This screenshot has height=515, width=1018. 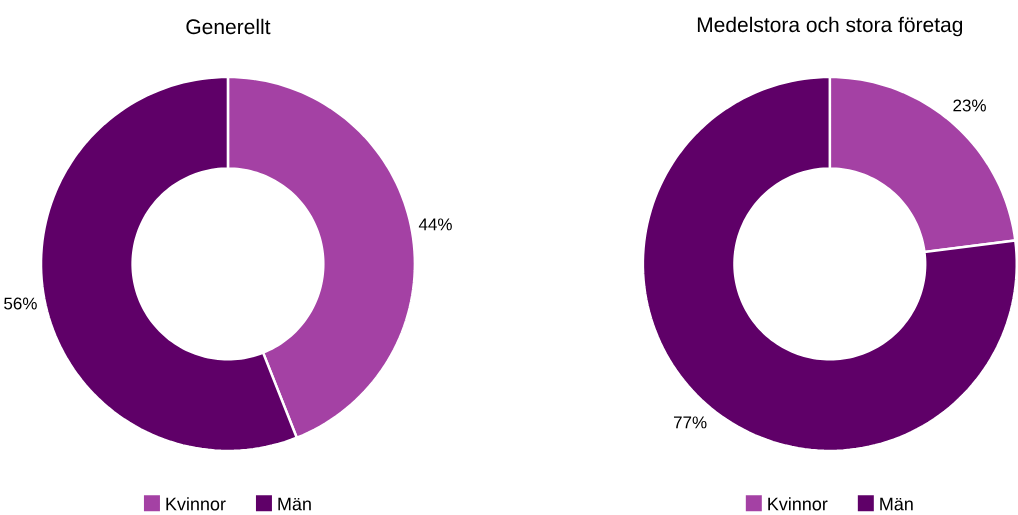 What do you see at coordinates (435, 224) in the screenshot?
I see `data-label: 44%` at bounding box center [435, 224].